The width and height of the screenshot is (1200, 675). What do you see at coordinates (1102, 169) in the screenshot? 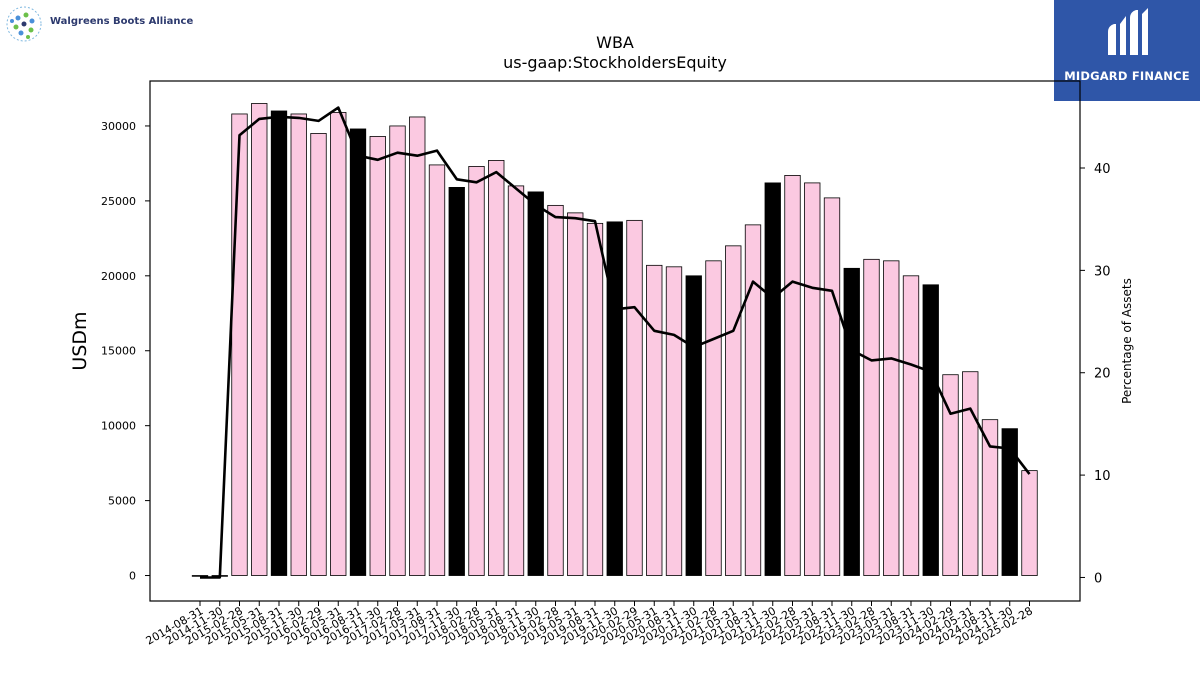
I see `y2-tick-label: 40` at bounding box center [1102, 169].